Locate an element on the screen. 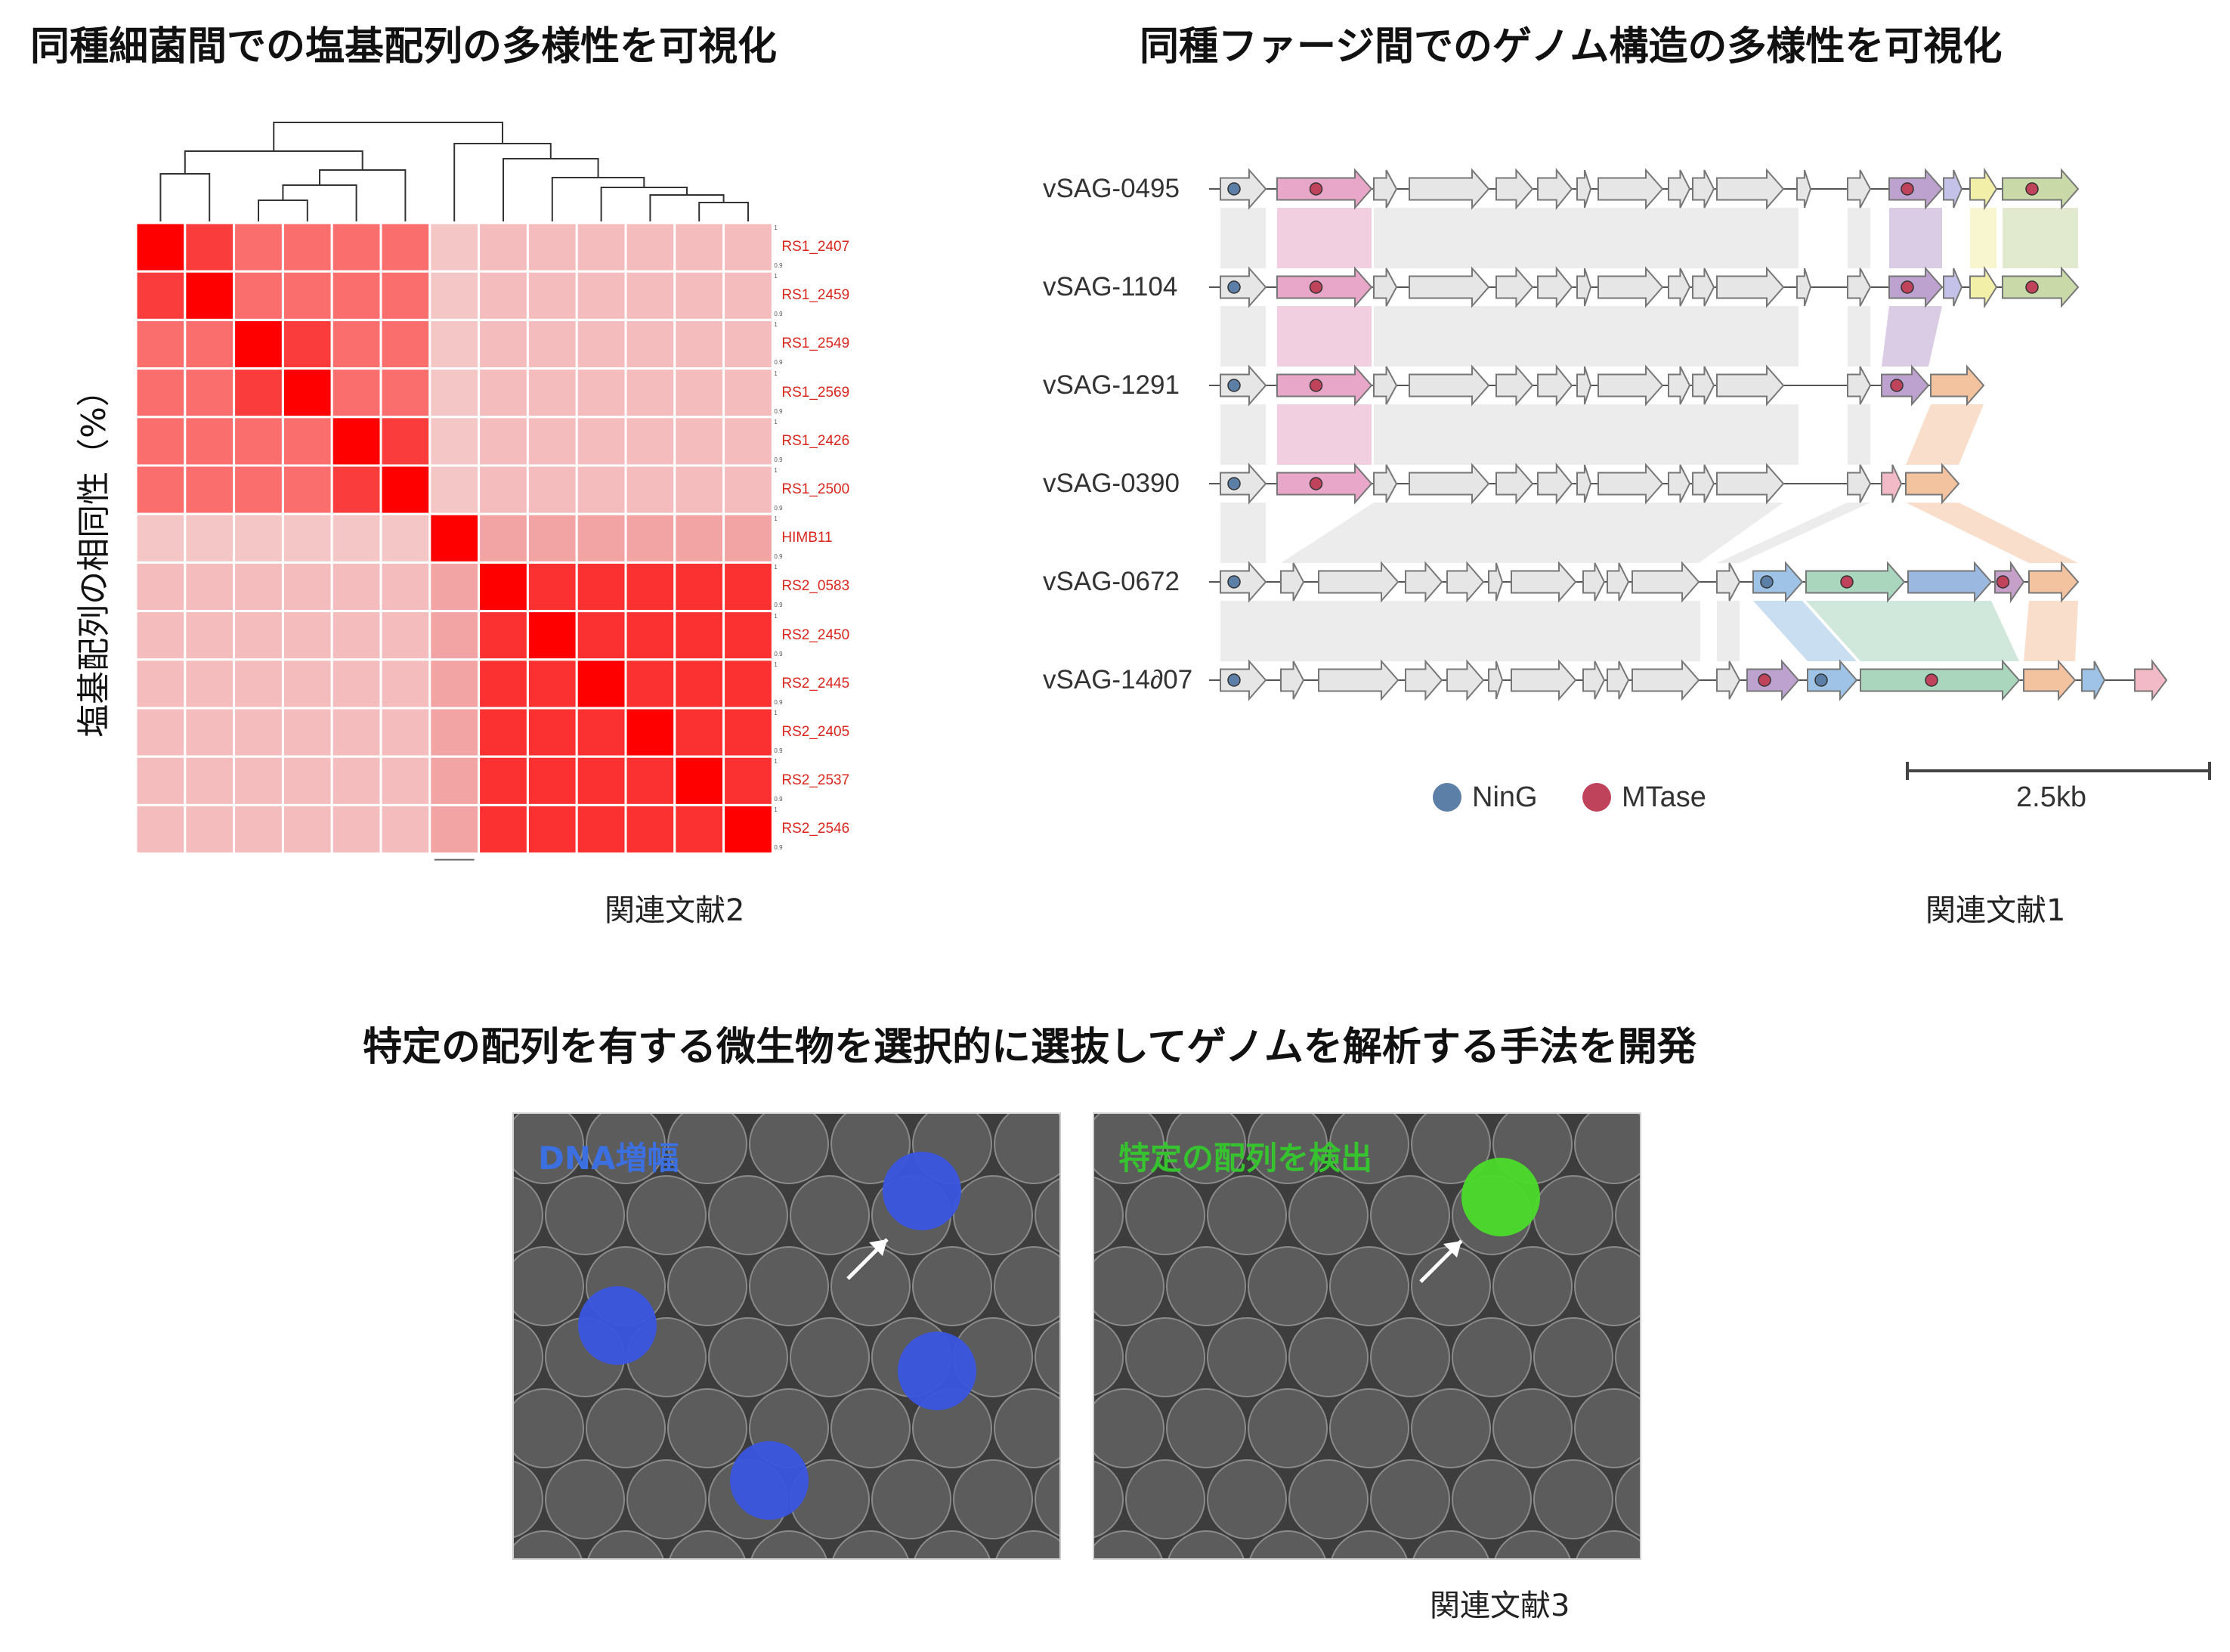  scale-bar is located at coordinates (2058, 771).